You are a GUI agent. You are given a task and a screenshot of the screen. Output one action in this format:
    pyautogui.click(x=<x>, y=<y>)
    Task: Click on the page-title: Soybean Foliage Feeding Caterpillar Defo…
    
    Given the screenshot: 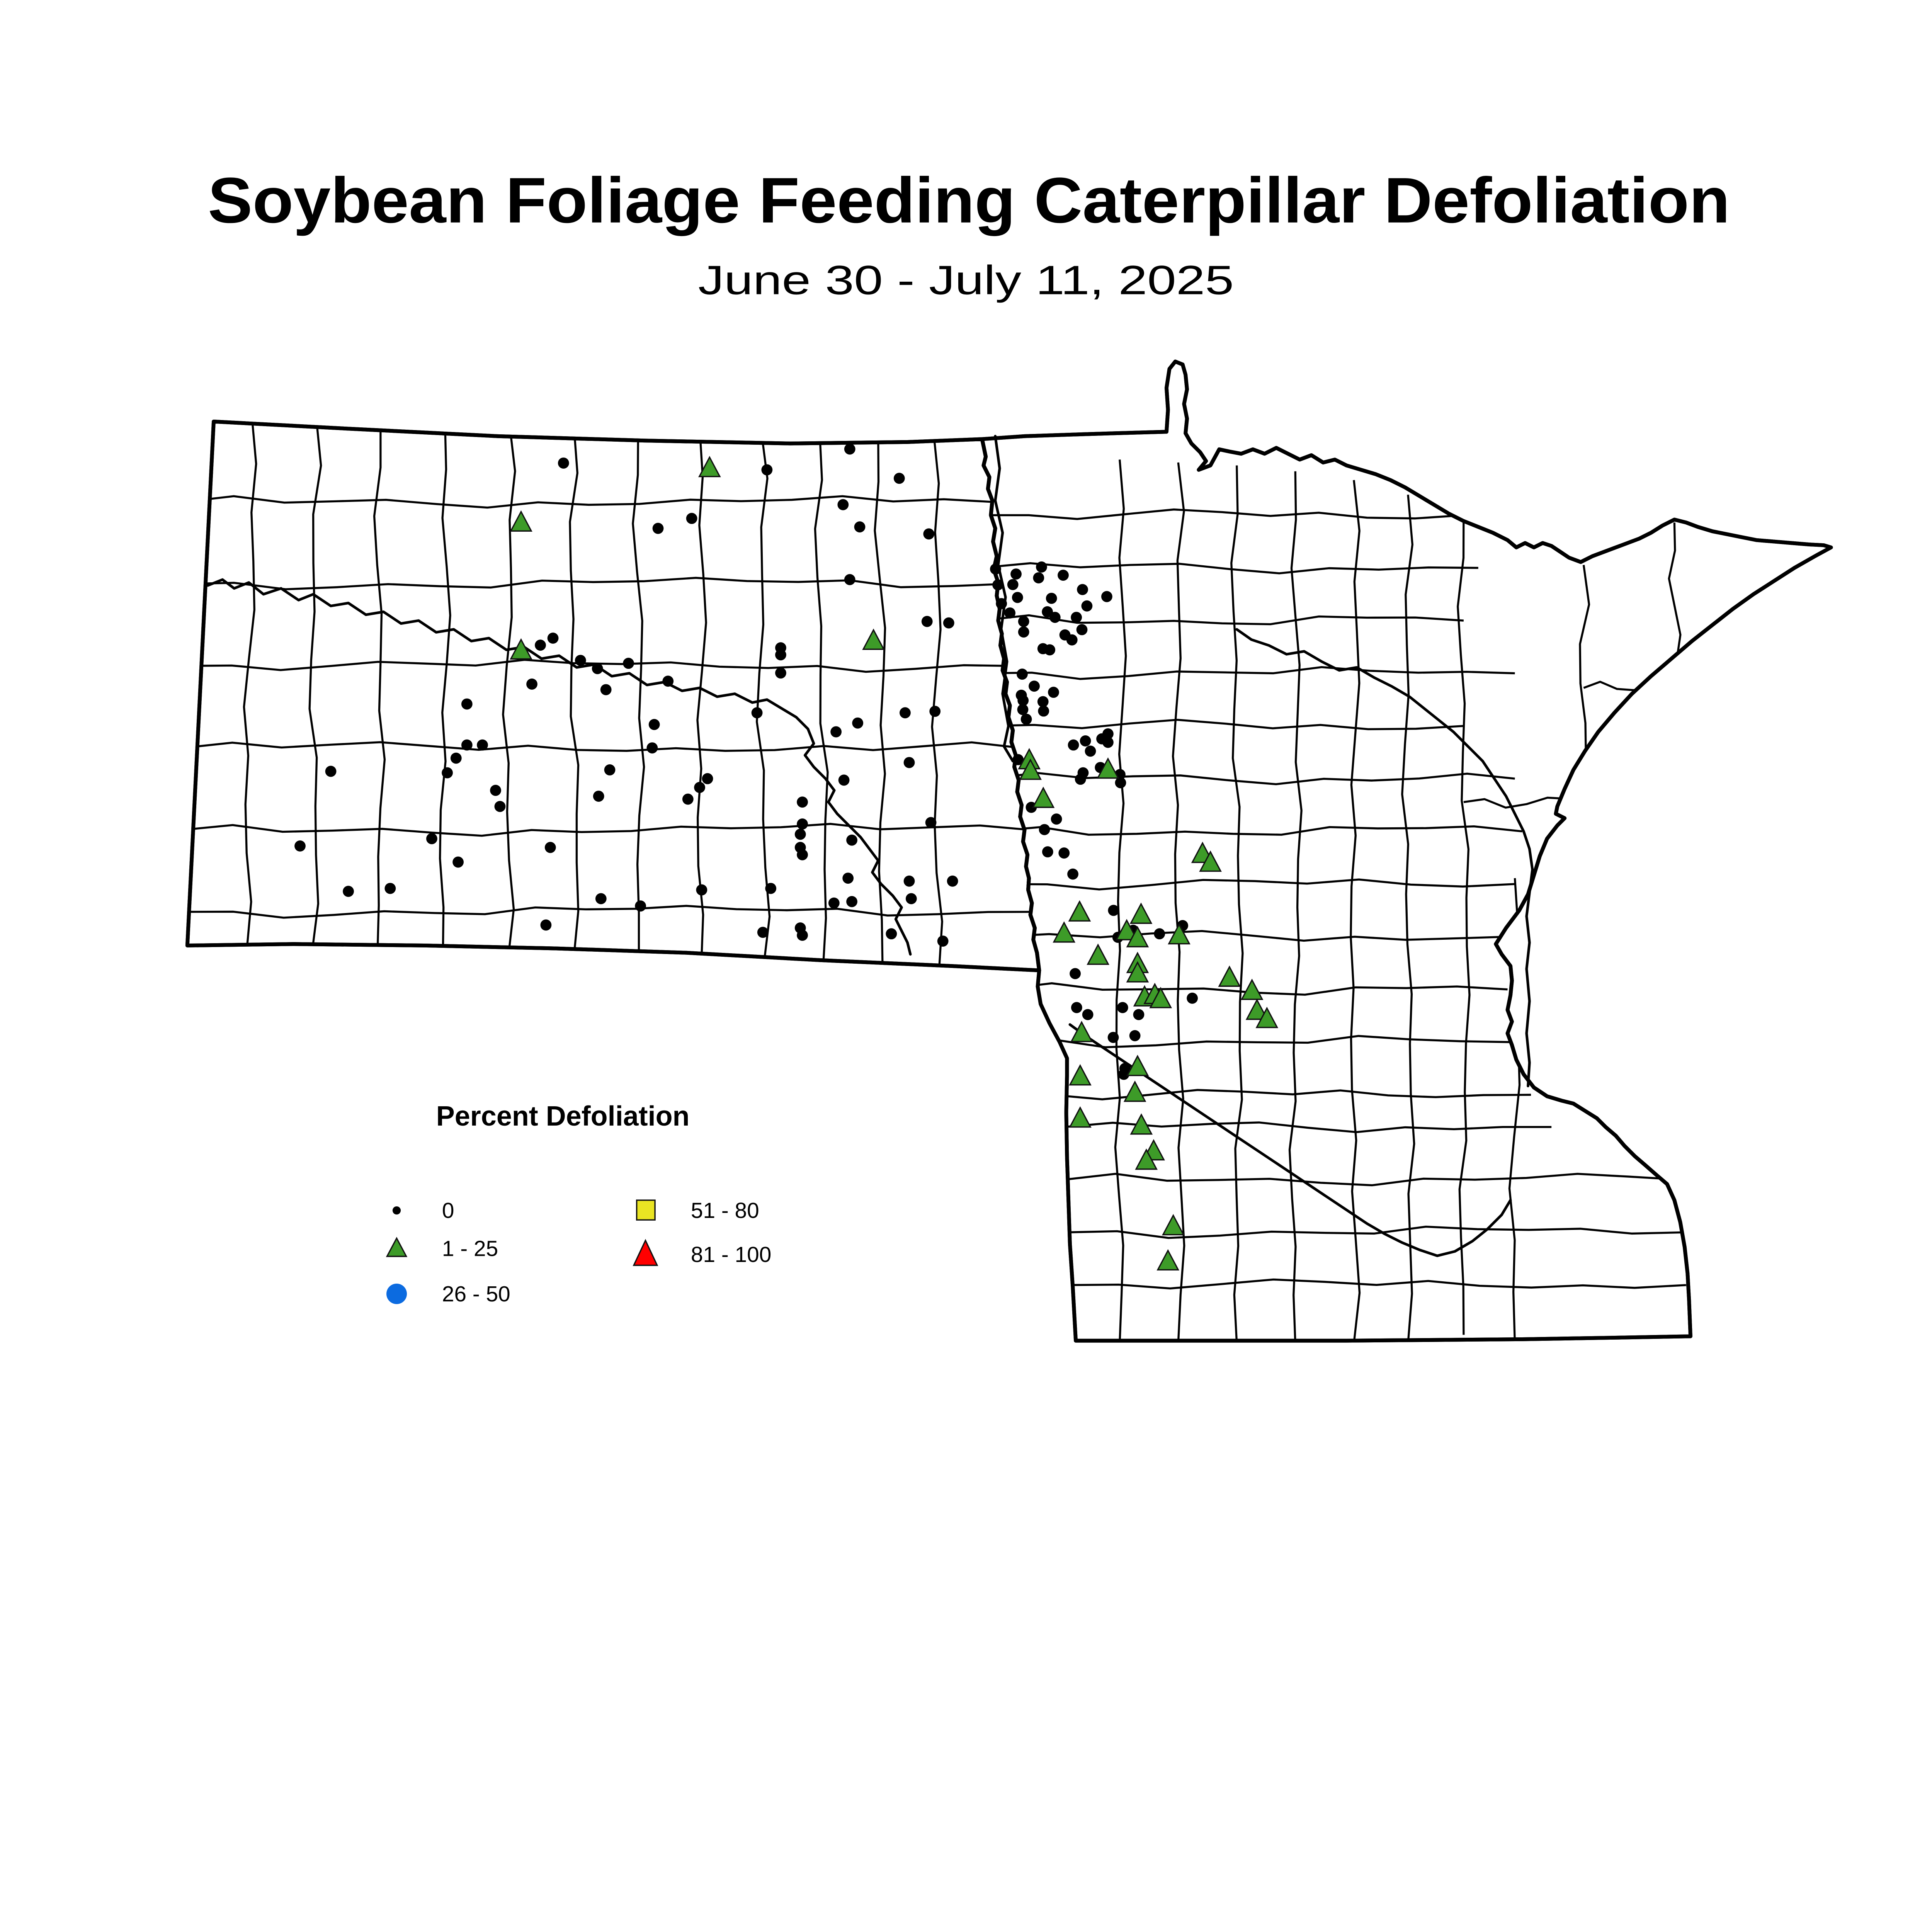 What is the action you would take?
    pyautogui.click(x=969, y=200)
    